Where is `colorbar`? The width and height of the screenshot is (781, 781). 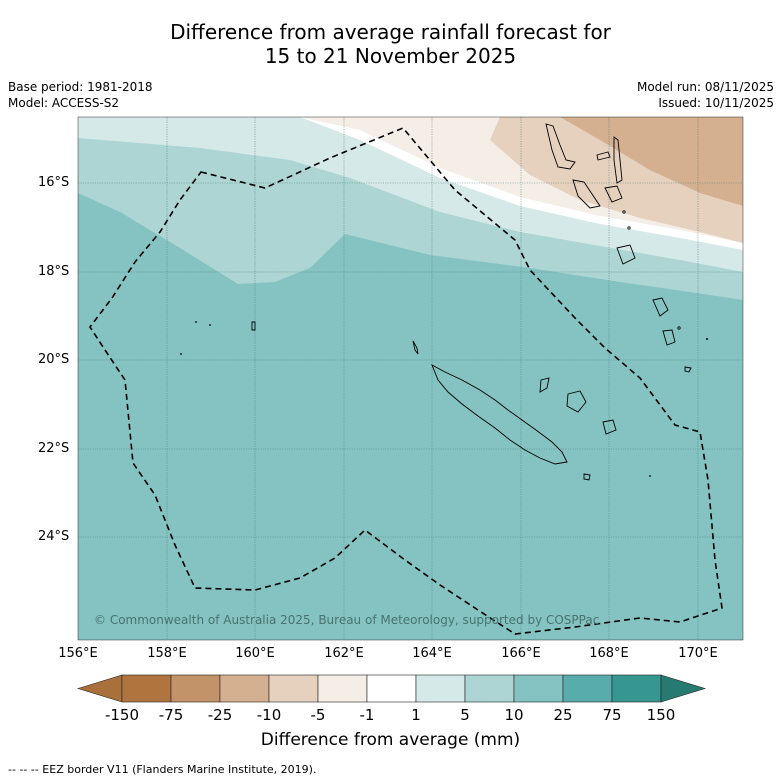
colorbar is located at coordinates (391, 688).